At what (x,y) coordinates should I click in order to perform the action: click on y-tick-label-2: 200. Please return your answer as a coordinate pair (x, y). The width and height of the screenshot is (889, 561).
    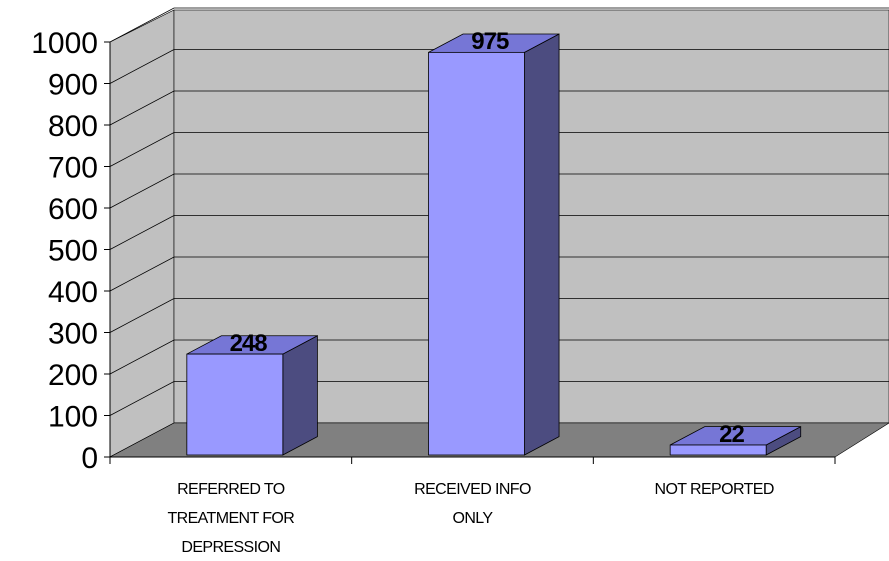
    Looking at the image, I should click on (73, 375).